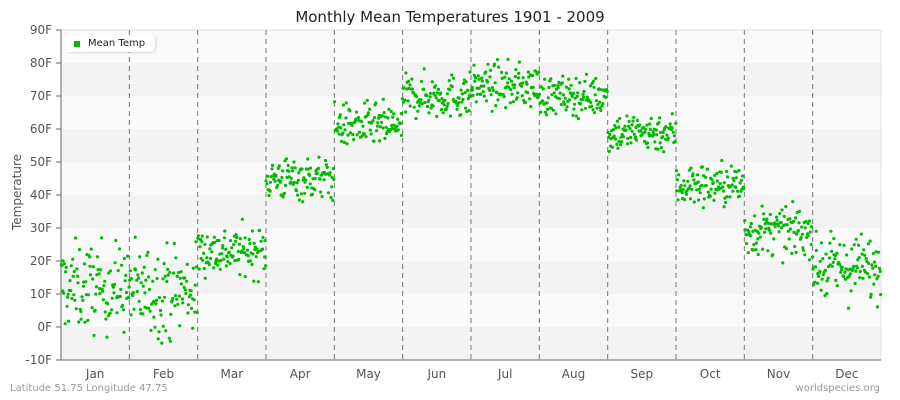  Describe the element at coordinates (95, 374) in the screenshot. I see `svg-text: Jan` at that location.